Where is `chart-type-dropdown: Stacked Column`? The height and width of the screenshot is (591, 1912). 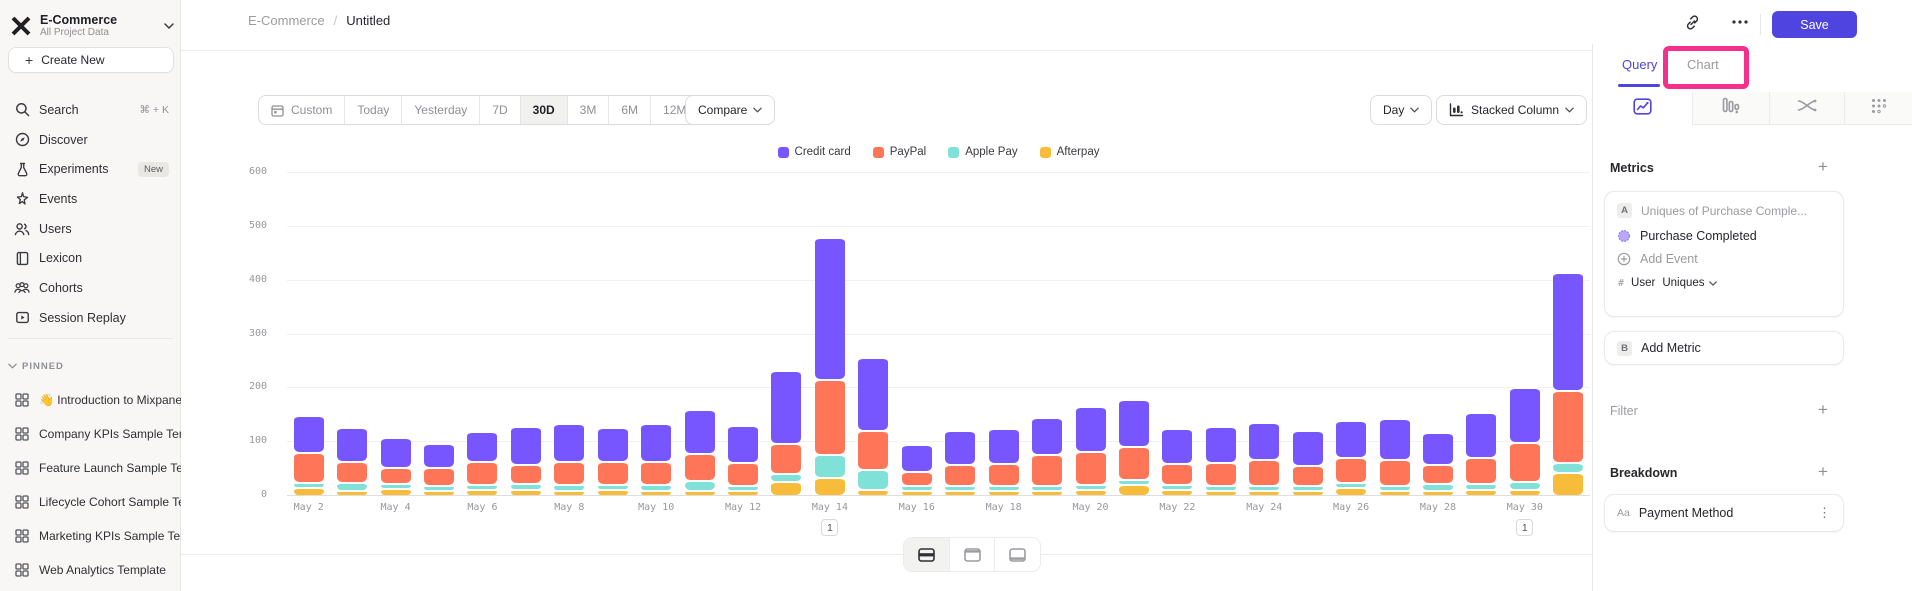 chart-type-dropdown: Stacked Column is located at coordinates (1512, 110).